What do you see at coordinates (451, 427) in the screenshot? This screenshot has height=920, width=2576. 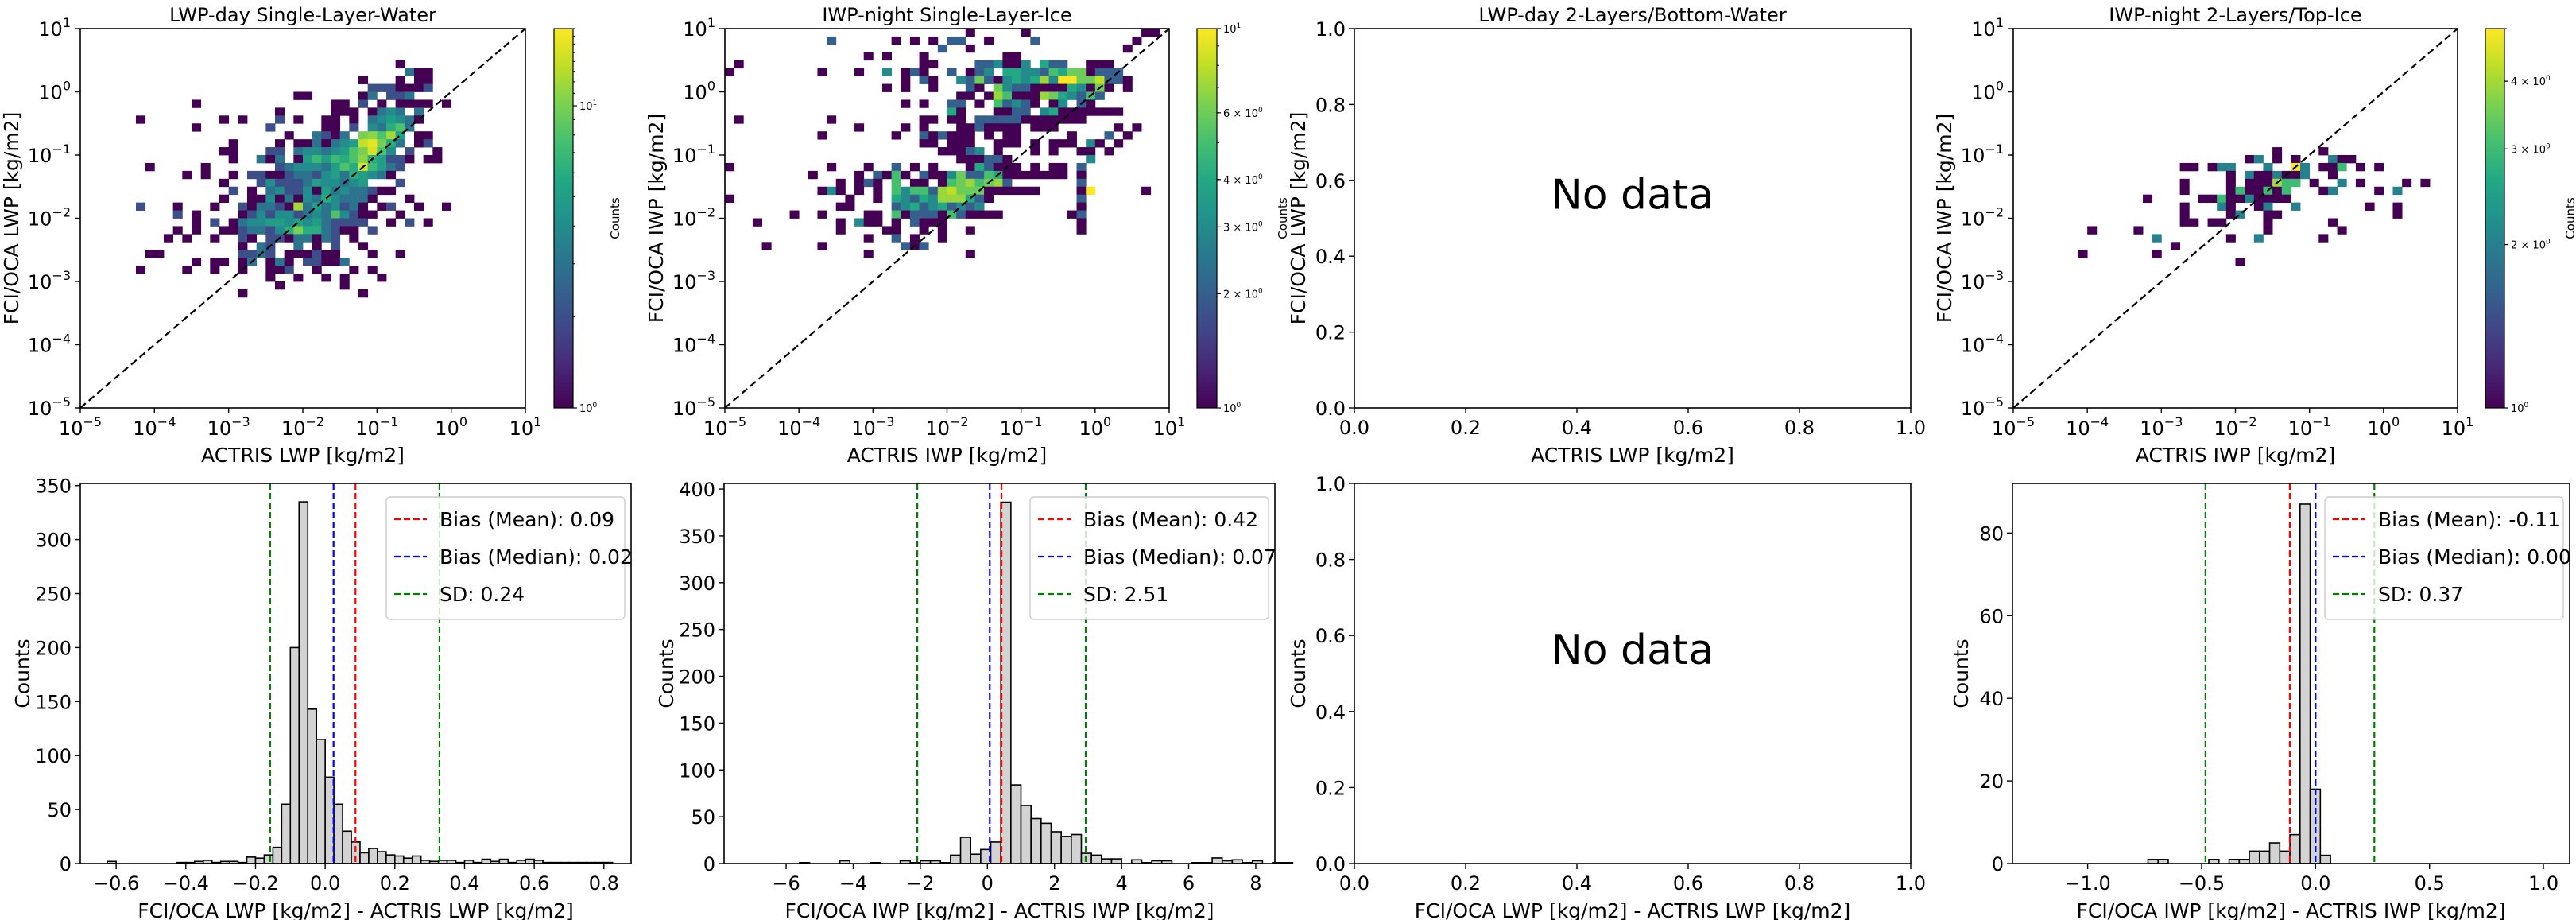 I see `x-tick-label: 10⁰` at bounding box center [451, 427].